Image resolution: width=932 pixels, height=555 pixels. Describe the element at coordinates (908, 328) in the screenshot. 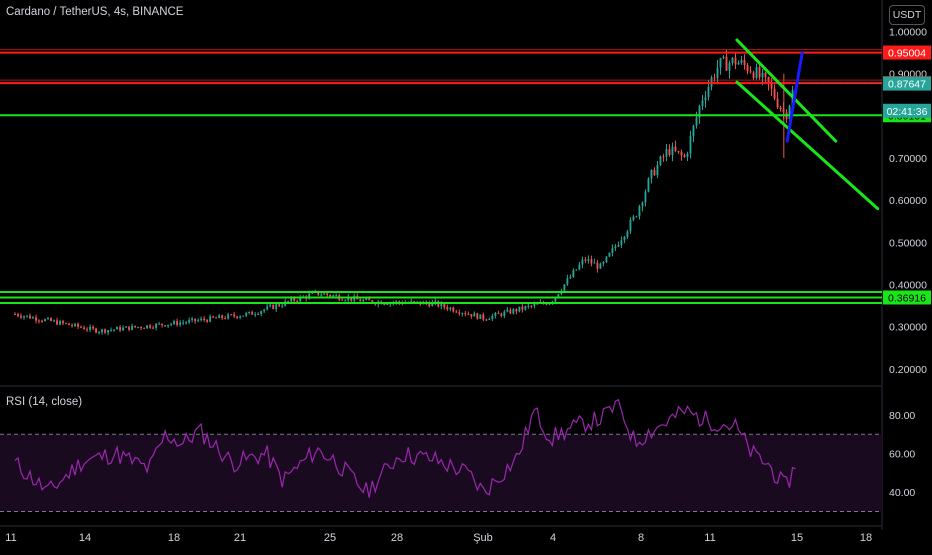

I see `y-tick-label: 0.30000` at that location.